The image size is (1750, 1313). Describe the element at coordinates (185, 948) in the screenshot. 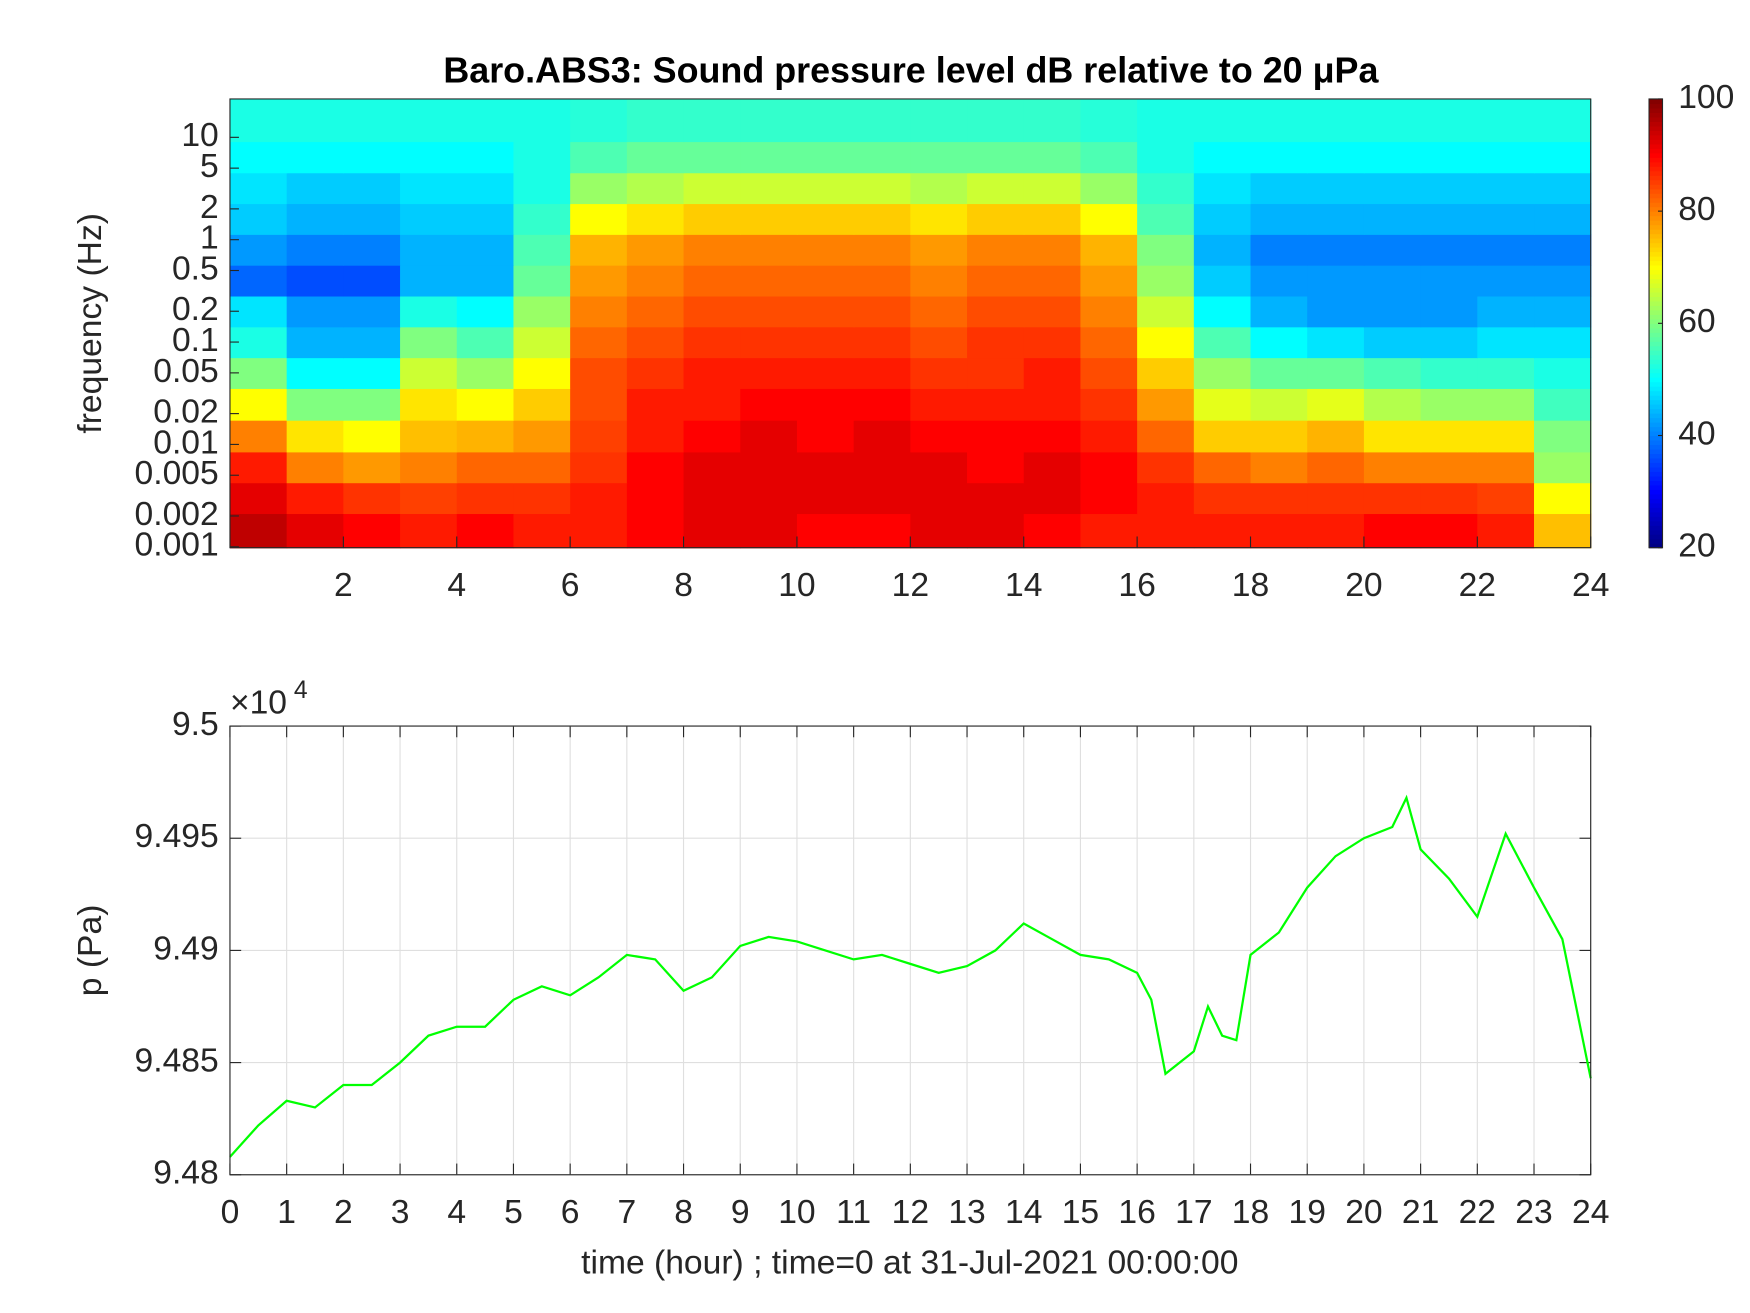

I see `y-tick-label: 9.49` at that location.